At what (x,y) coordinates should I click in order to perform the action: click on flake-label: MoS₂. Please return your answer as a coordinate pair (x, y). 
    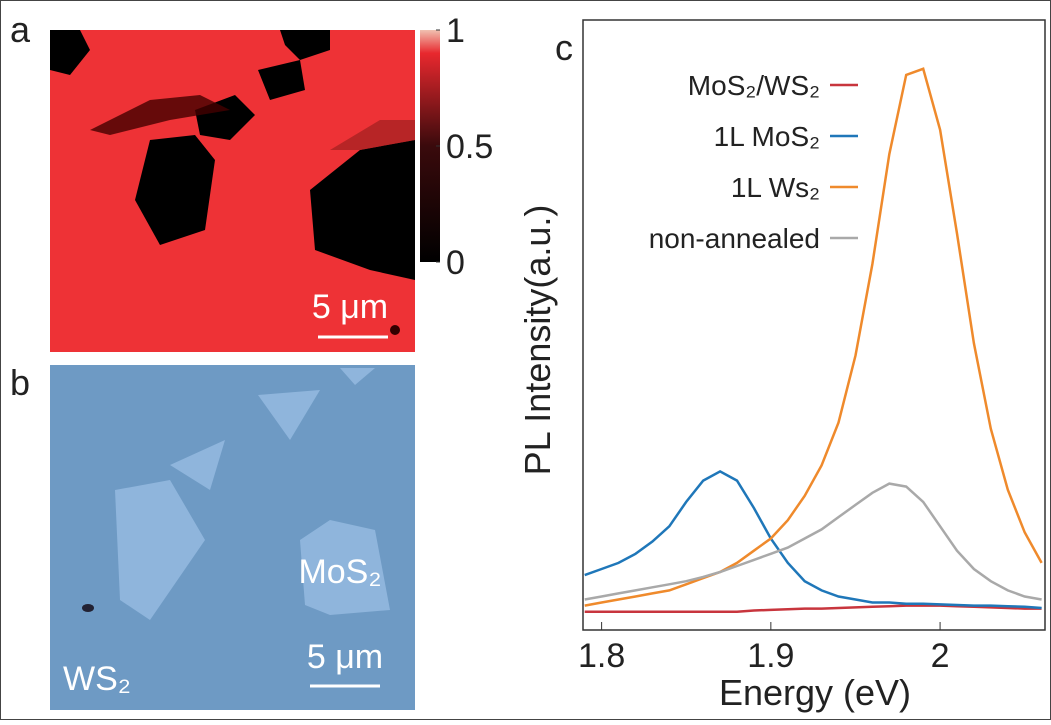
    Looking at the image, I should click on (339, 572).